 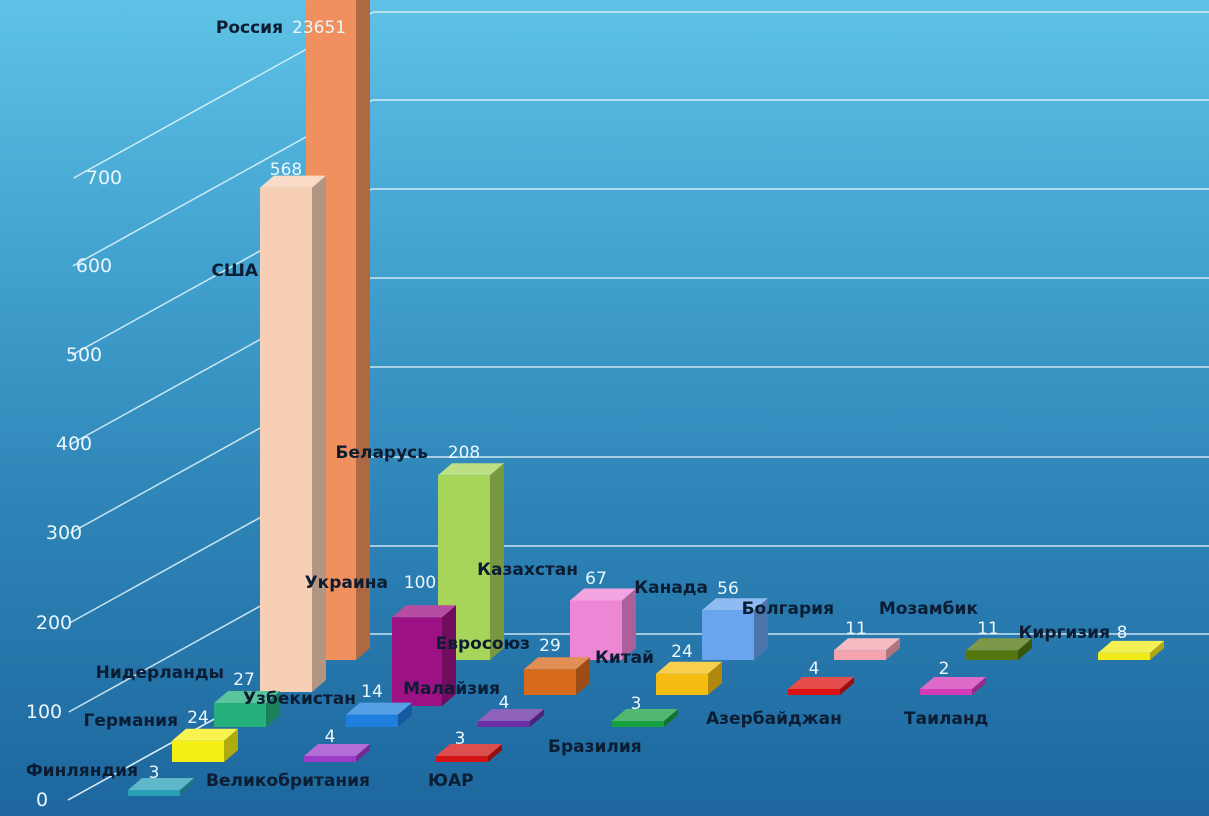 What do you see at coordinates (154, 773) in the screenshot?
I see `value-label-финляндия: 3` at bounding box center [154, 773].